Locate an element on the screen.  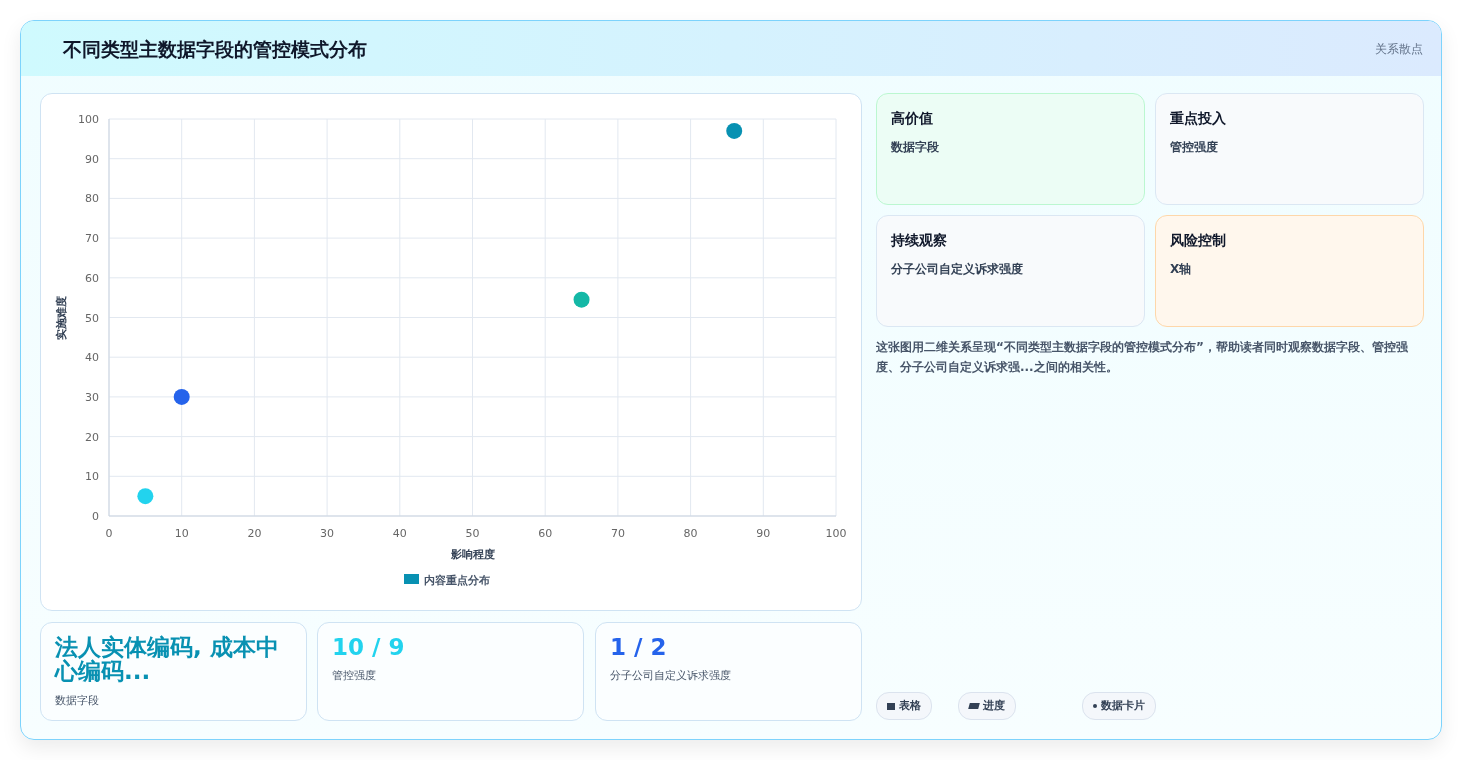
x-tick-label: 0 is located at coordinates (109, 533).